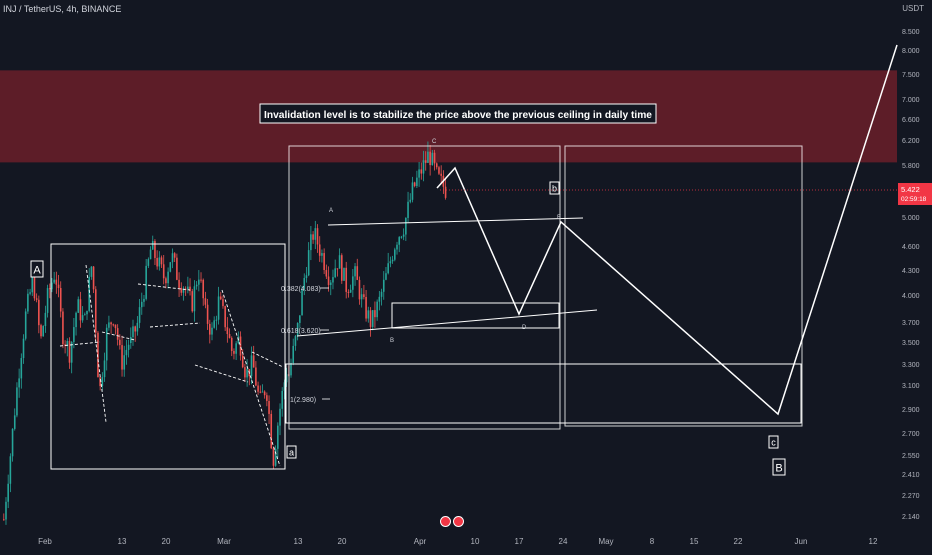 Image resolution: width=932 pixels, height=555 pixels. I want to click on x-tick-label: 12, so click(873, 541).